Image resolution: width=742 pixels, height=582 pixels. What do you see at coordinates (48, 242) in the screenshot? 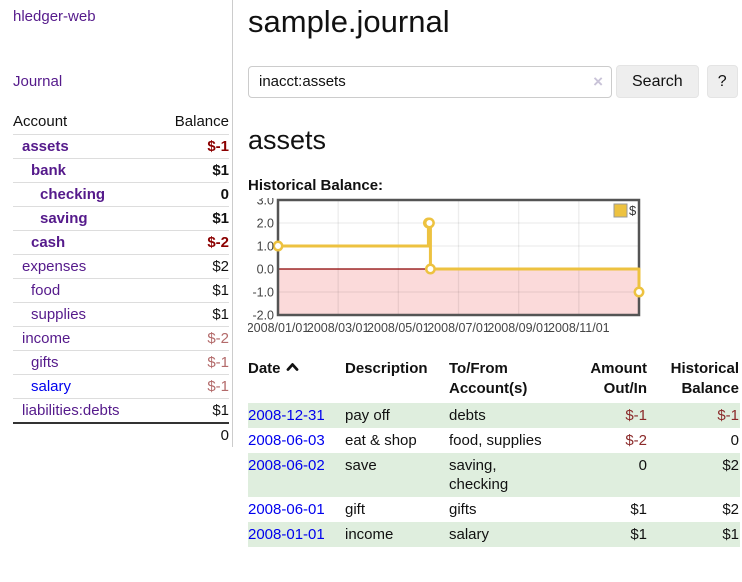
I see `account-link-cash: cash` at bounding box center [48, 242].